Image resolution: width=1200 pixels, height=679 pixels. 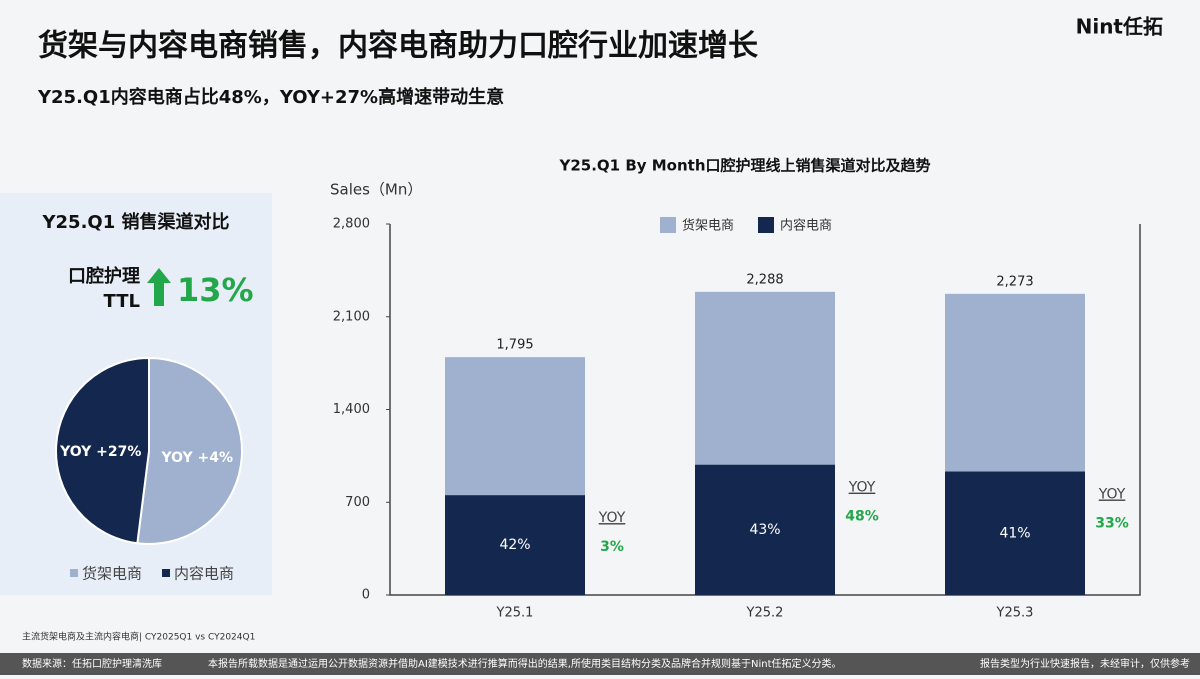 I want to click on yoy-value: 48%, so click(x=862, y=517).